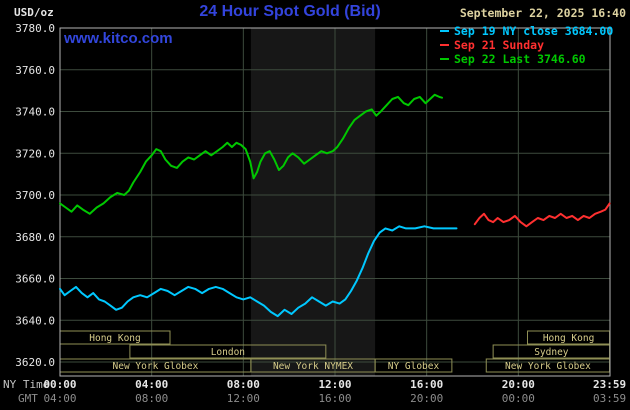  What do you see at coordinates (28, 398) in the screenshot?
I see `gmt-axis-label: GMT` at bounding box center [28, 398].